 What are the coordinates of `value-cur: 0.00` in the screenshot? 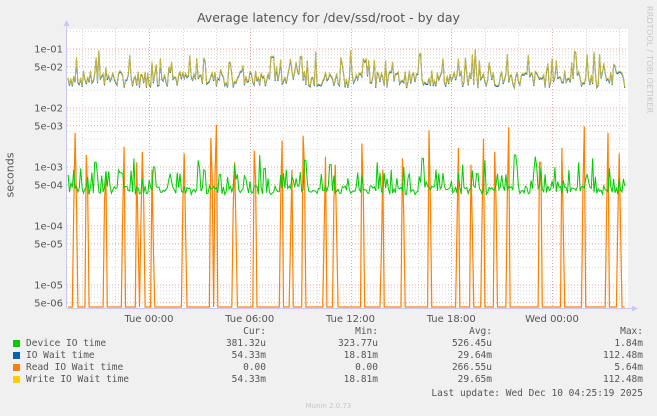 It's located at (254, 367).